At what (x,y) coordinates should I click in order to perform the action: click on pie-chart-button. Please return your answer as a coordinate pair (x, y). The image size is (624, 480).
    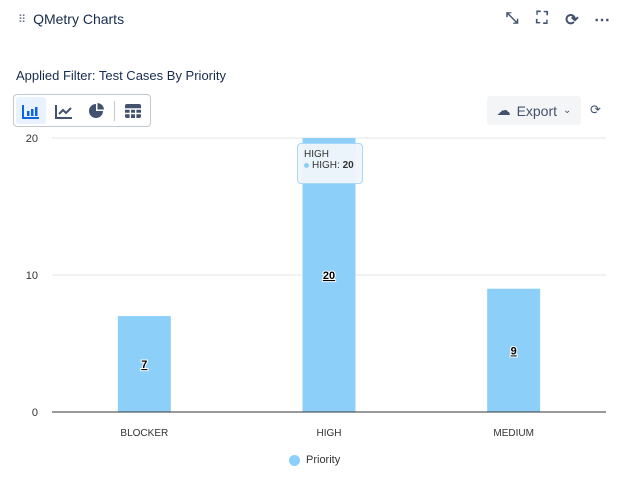
    Looking at the image, I should click on (97, 110).